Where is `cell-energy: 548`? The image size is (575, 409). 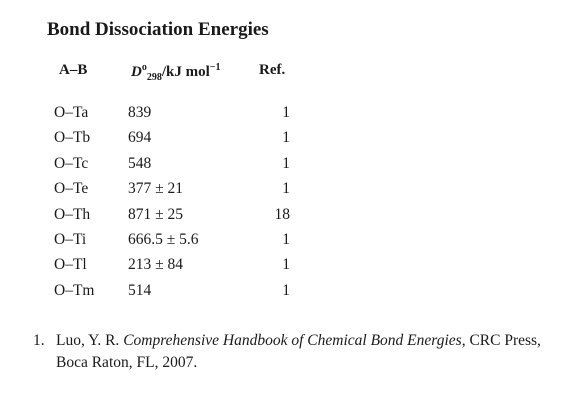
cell-energy: 548 is located at coordinates (140, 163).